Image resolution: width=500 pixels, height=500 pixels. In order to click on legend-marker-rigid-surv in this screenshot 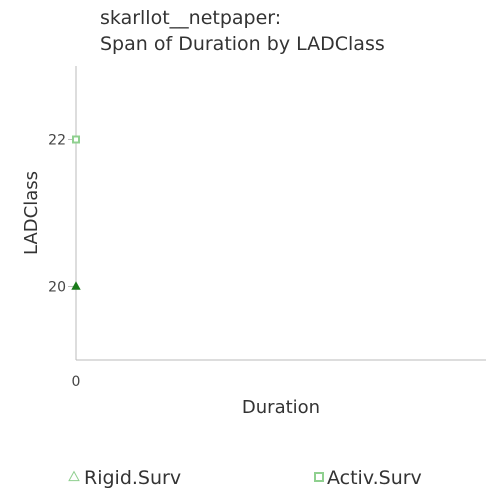, I will do `click(74, 476)`.